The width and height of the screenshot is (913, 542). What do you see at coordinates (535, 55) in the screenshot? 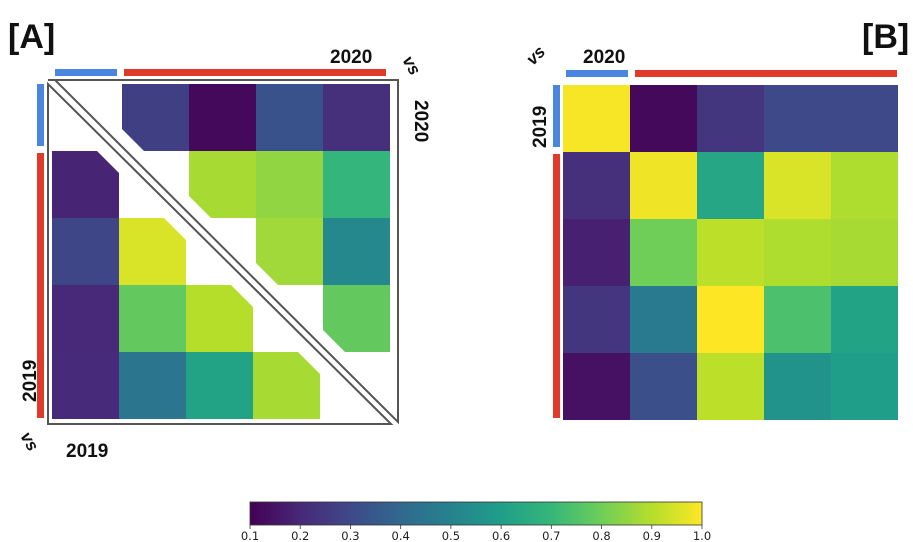
I see `panel-b-vs-label: vs` at bounding box center [535, 55].